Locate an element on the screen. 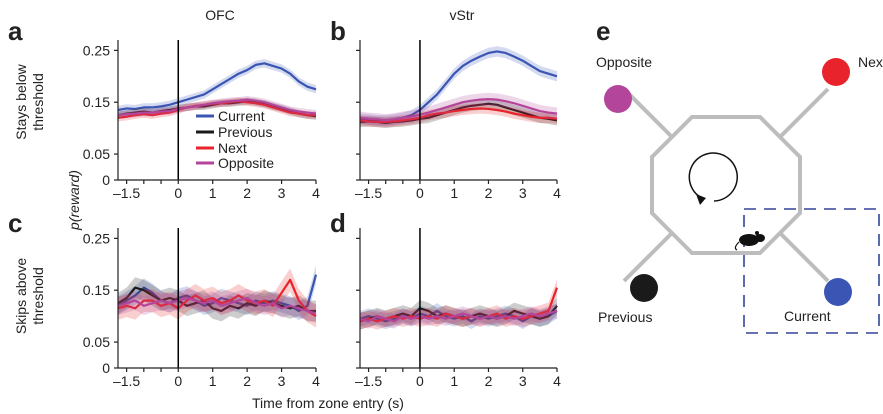 The image size is (883, 414). series-line-current is located at coordinates (217, 87).